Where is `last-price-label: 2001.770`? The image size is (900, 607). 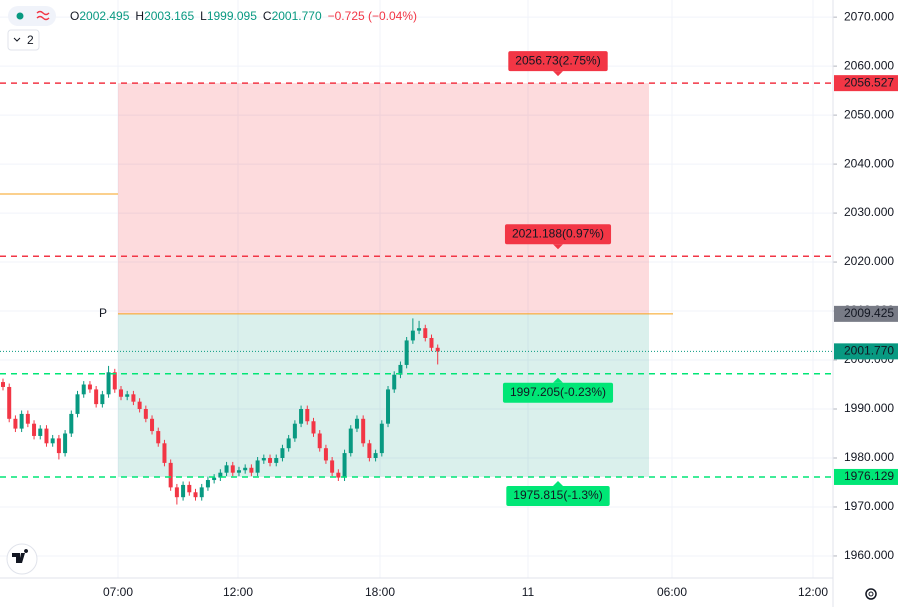
last-price-label: 2001.770 is located at coordinates (869, 351).